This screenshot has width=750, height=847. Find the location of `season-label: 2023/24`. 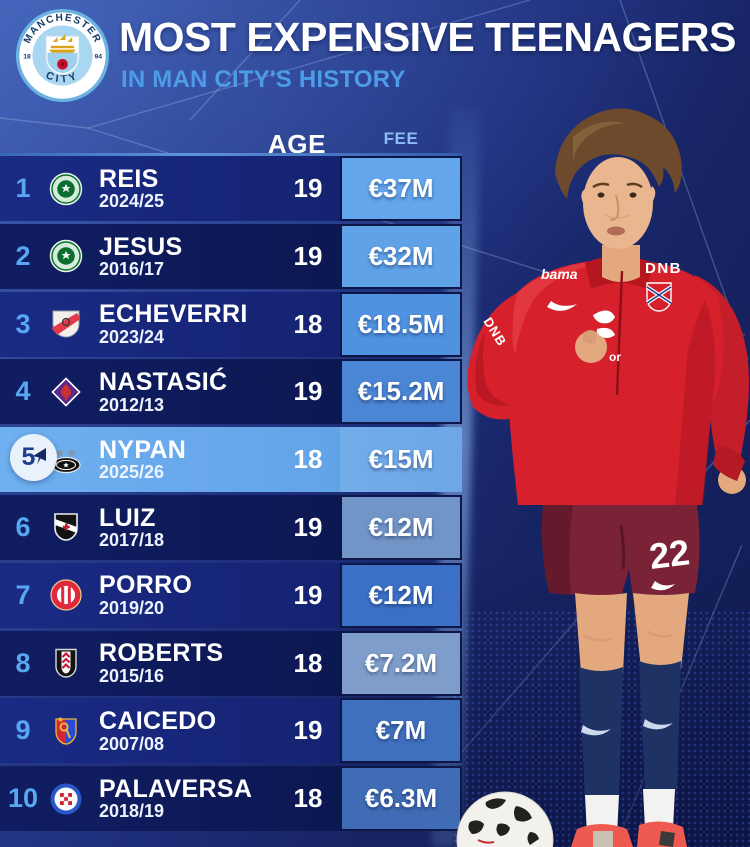

season-label: 2023/24 is located at coordinates (132, 336).